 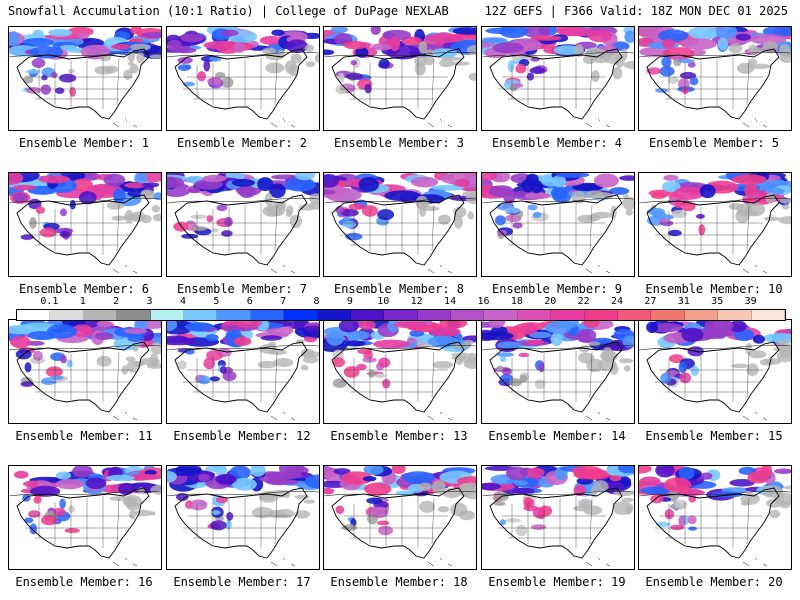 I want to click on ensemble-member-label: Ensemble Member: 15, so click(x=714, y=436).